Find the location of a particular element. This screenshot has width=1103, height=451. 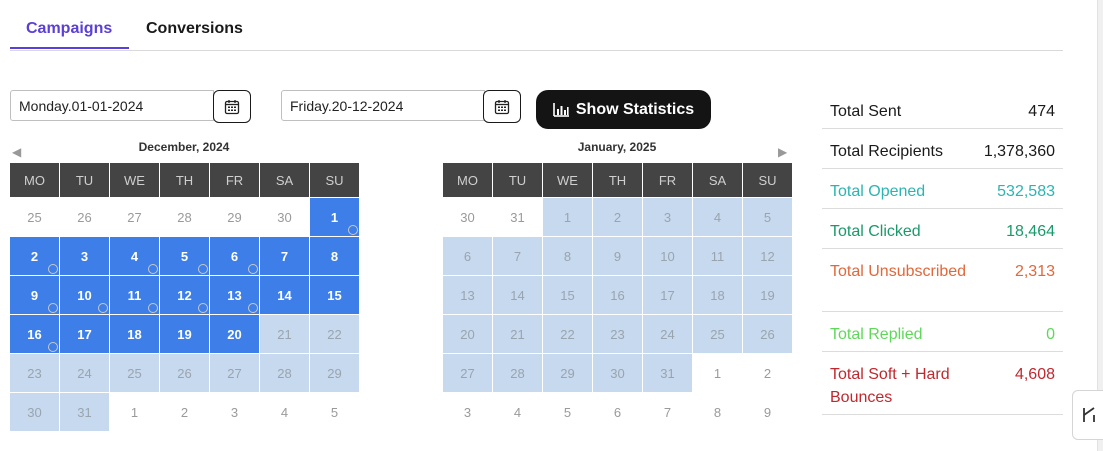

calendar-day-number: 3 is located at coordinates (467, 412).